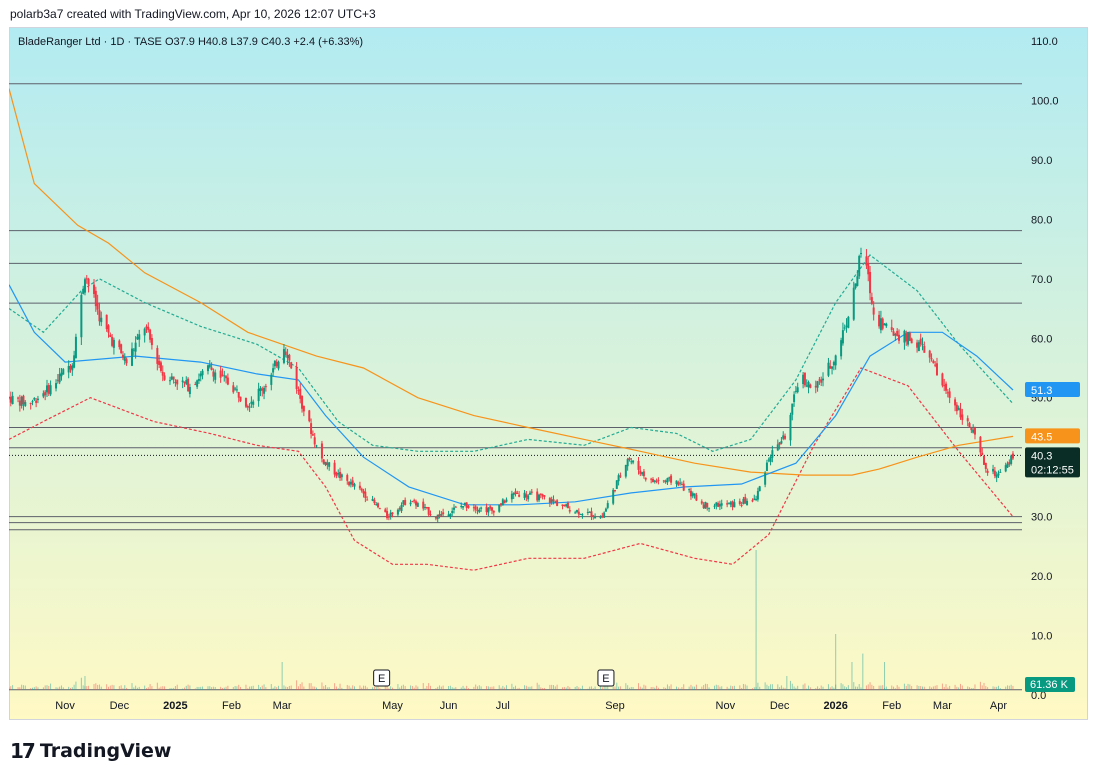 This screenshot has height=780, width=1098. What do you see at coordinates (1050, 684) in the screenshot?
I see `volume-label-box` at bounding box center [1050, 684].